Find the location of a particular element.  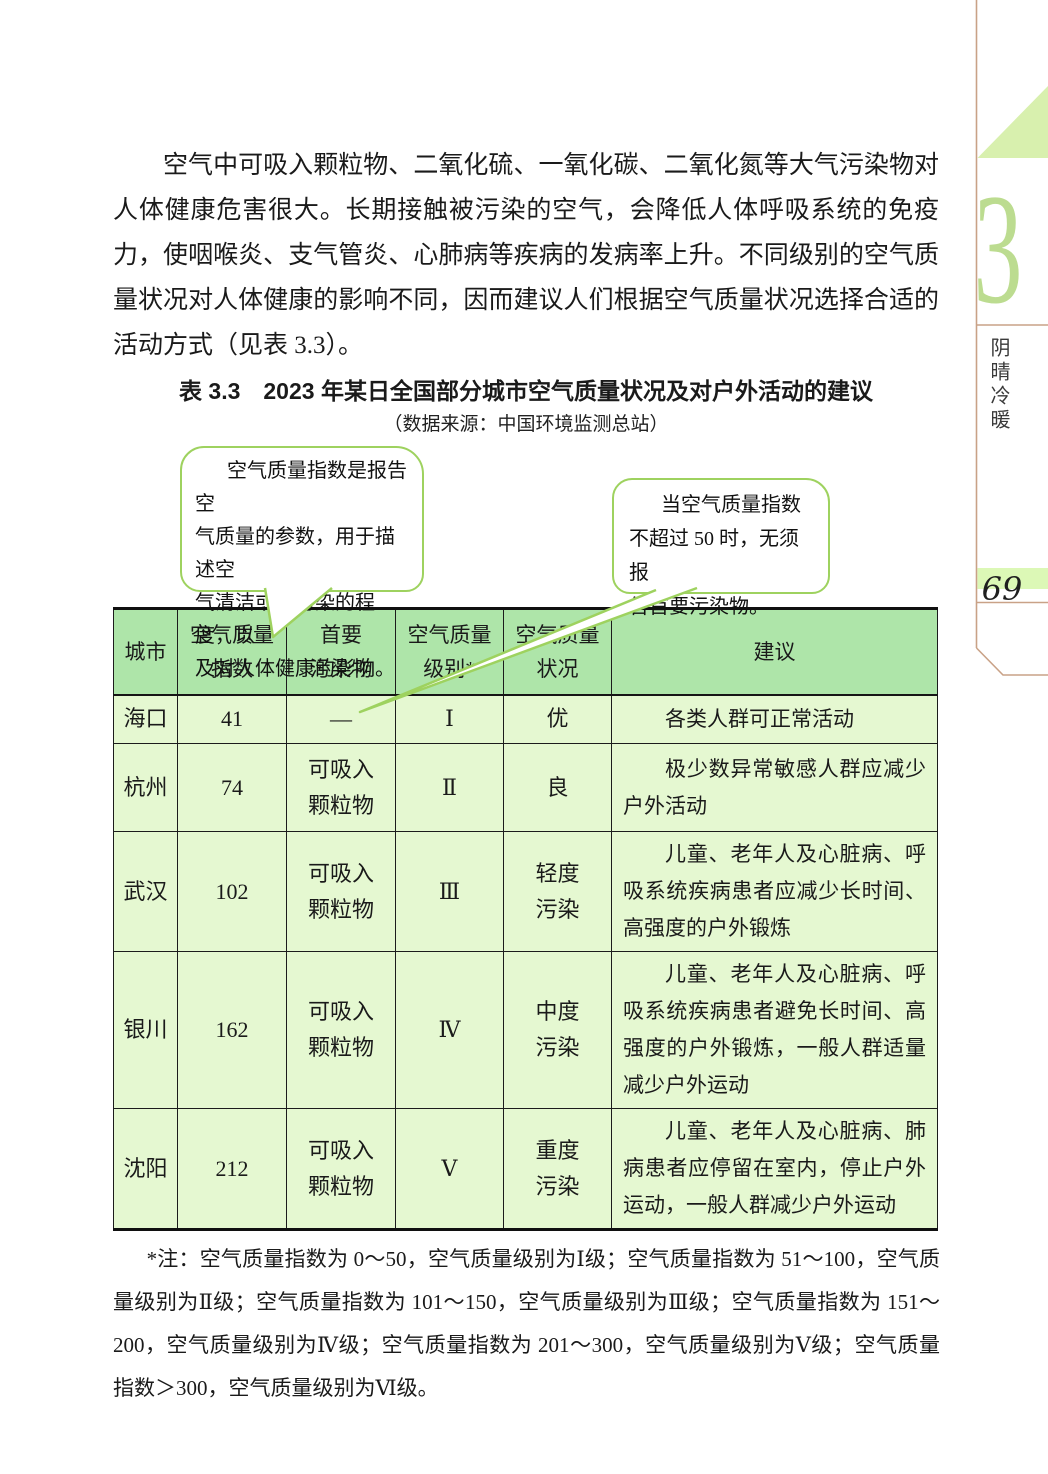

cell-status: 重度 污染 is located at coordinates (557, 1169).